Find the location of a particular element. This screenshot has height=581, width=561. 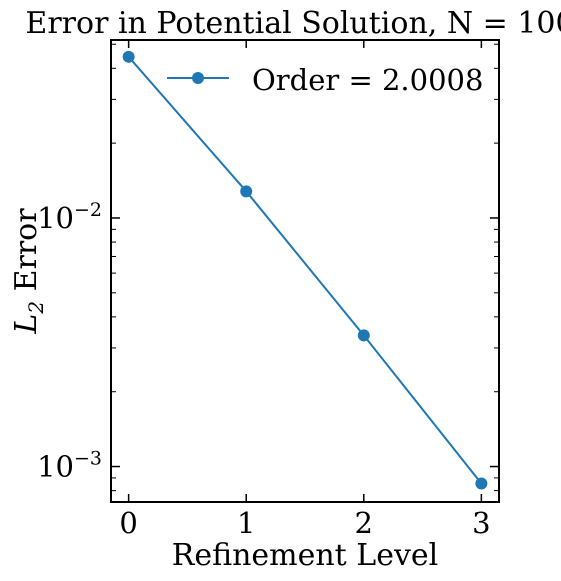

legend-marker is located at coordinates (198, 78).